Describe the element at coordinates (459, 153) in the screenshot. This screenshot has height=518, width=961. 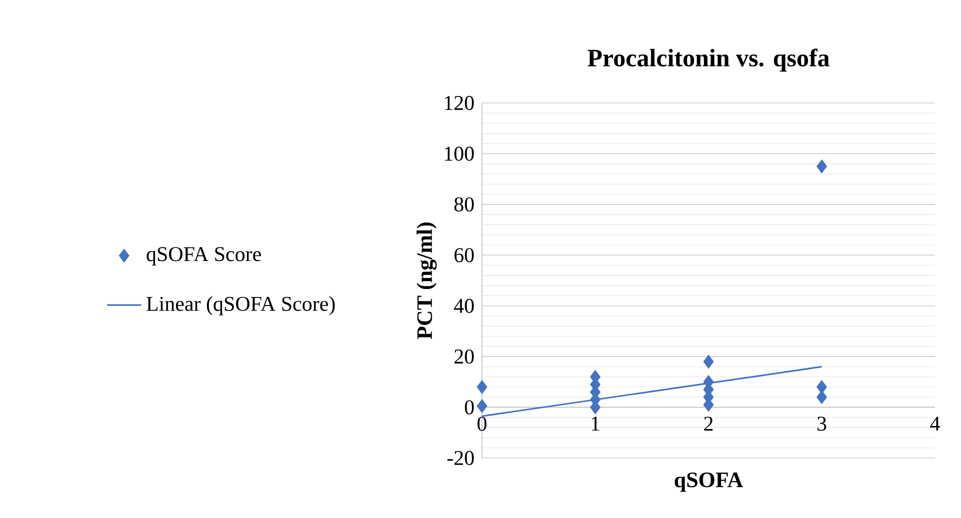
I see `y-tick-label: 100` at that location.